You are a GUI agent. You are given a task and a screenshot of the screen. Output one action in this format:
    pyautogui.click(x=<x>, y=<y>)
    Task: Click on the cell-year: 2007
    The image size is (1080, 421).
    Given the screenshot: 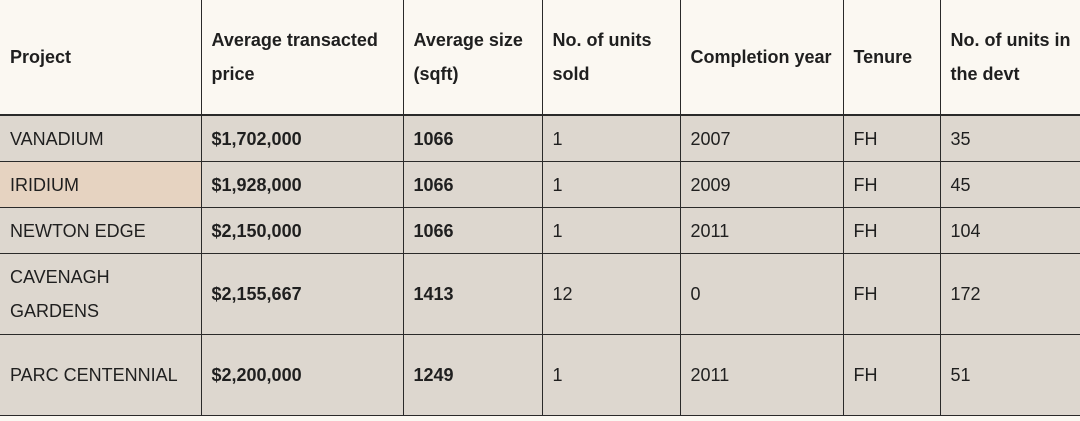 What is the action you would take?
    pyautogui.click(x=762, y=138)
    